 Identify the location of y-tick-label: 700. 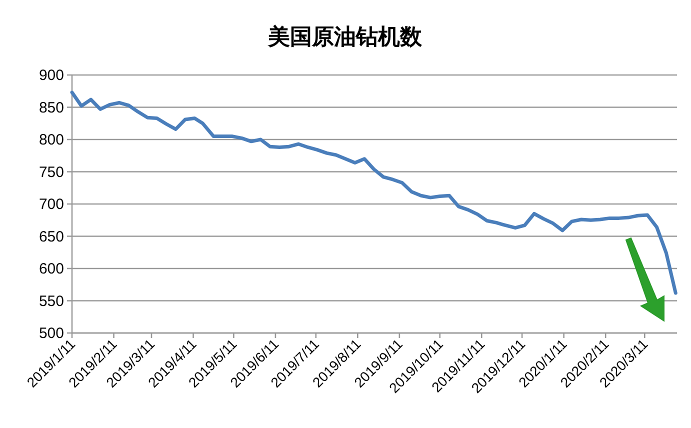
(51, 204).